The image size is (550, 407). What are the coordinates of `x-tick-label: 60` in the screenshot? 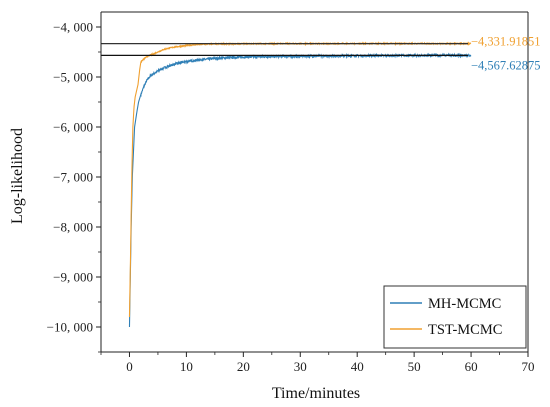 It's located at (471, 366).